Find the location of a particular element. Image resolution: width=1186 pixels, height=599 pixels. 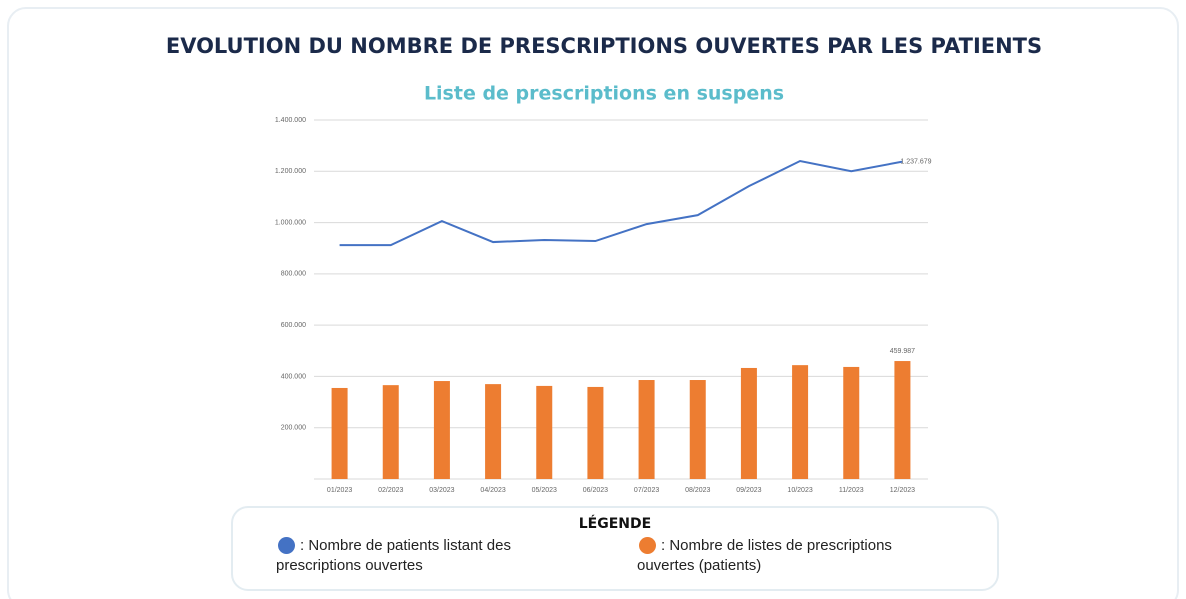

chart-subtitle: Liste de prescriptions en suspens is located at coordinates (604, 94).